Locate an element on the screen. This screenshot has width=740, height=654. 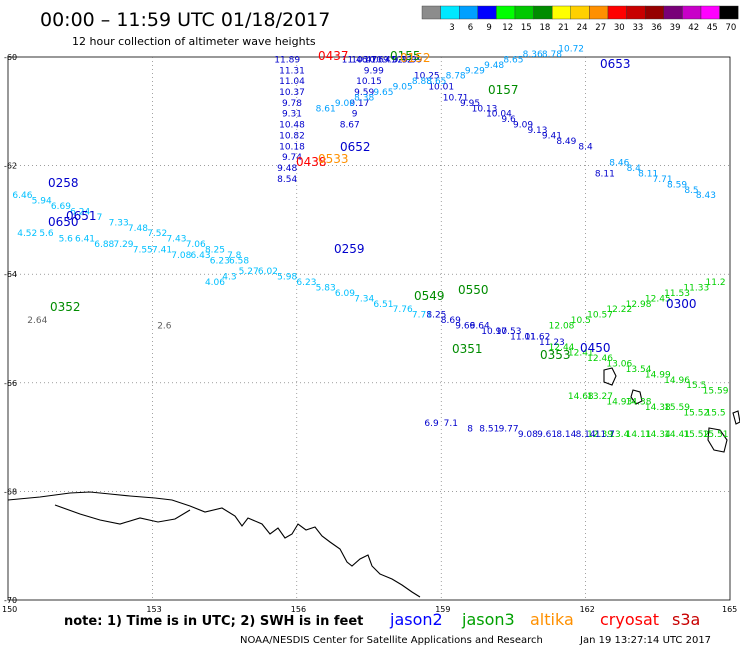
wave-height-label: 7.33 is located at coordinates (119, 223).